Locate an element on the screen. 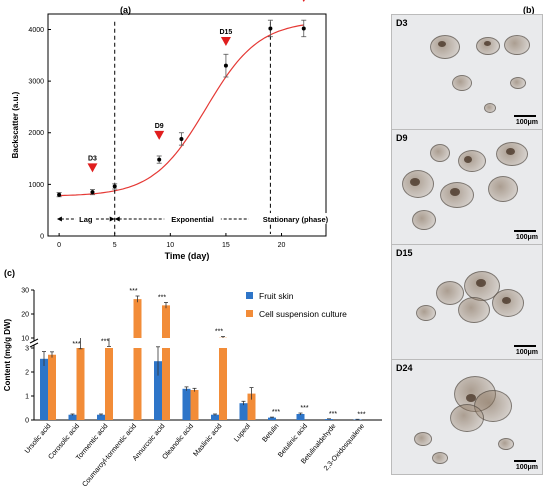 The width and height of the screenshot is (550, 499). micrograph-label-d9: D9 is located at coordinates (402, 138).